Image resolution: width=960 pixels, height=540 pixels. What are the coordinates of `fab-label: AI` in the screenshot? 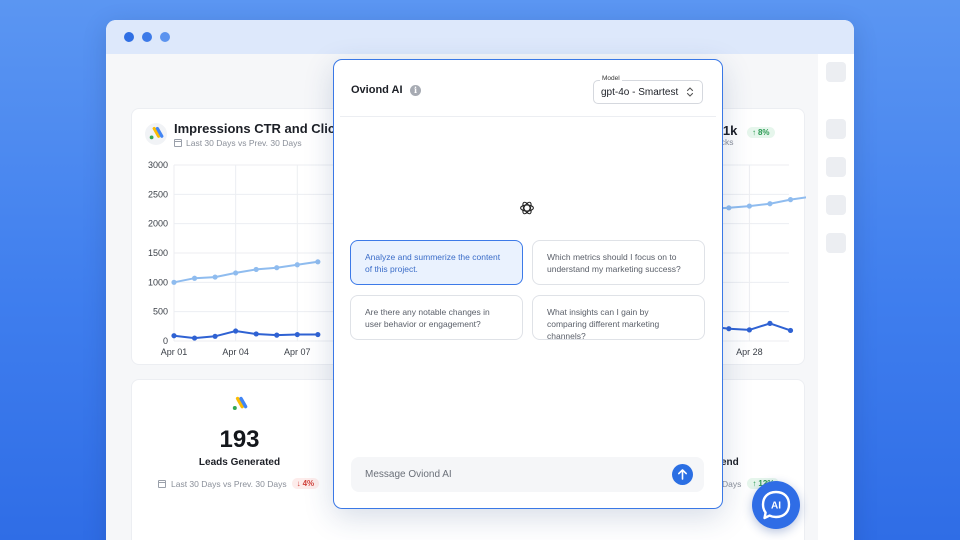 It's located at (776, 506).